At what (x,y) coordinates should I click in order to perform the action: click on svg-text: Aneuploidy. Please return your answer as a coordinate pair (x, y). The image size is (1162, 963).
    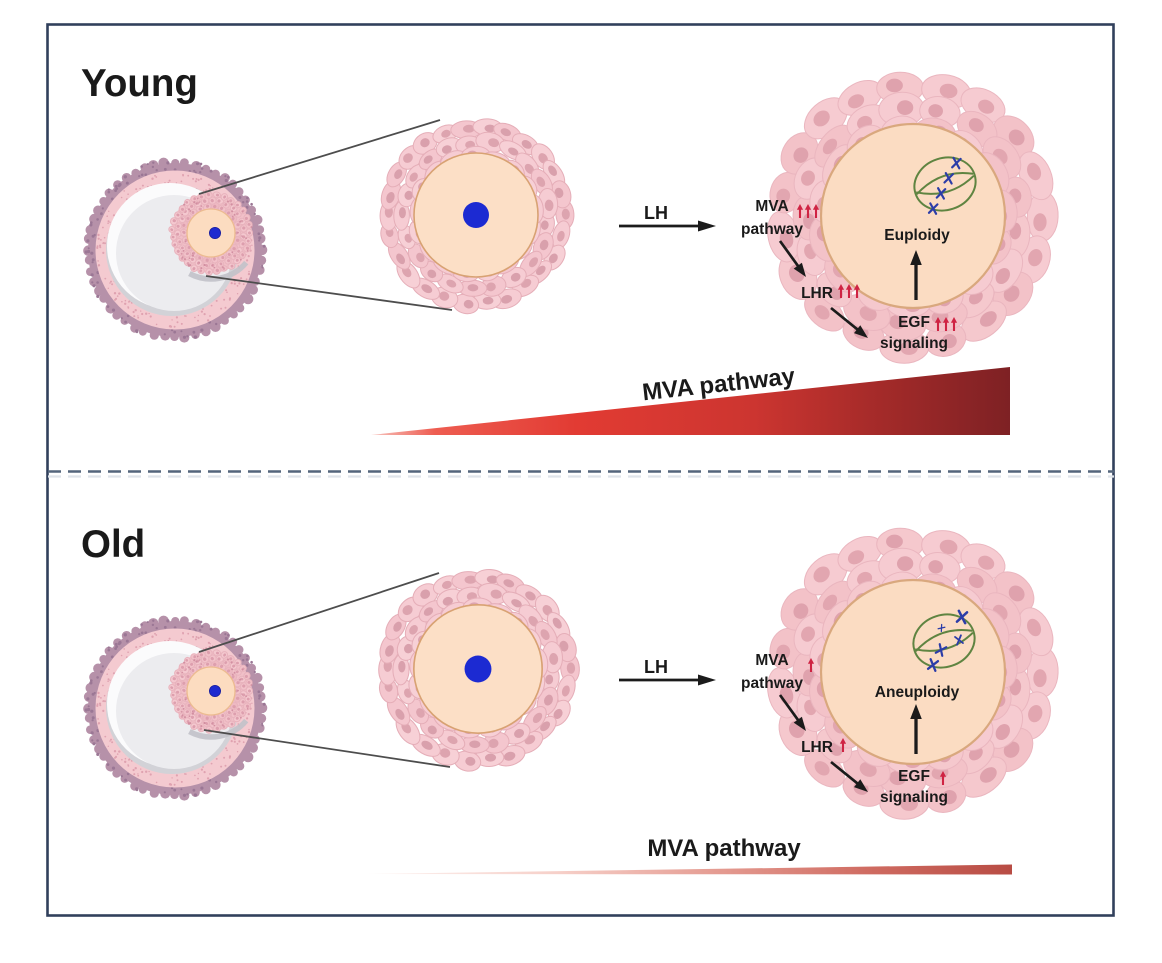
    Looking at the image, I should click on (917, 692).